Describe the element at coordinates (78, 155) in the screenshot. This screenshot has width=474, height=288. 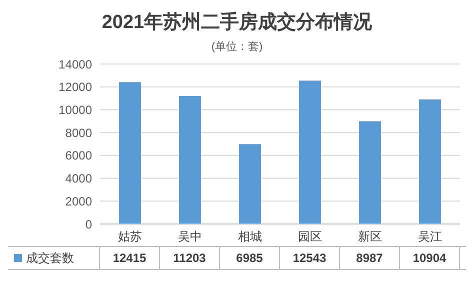
I see `y-tick-label: 6000` at that location.